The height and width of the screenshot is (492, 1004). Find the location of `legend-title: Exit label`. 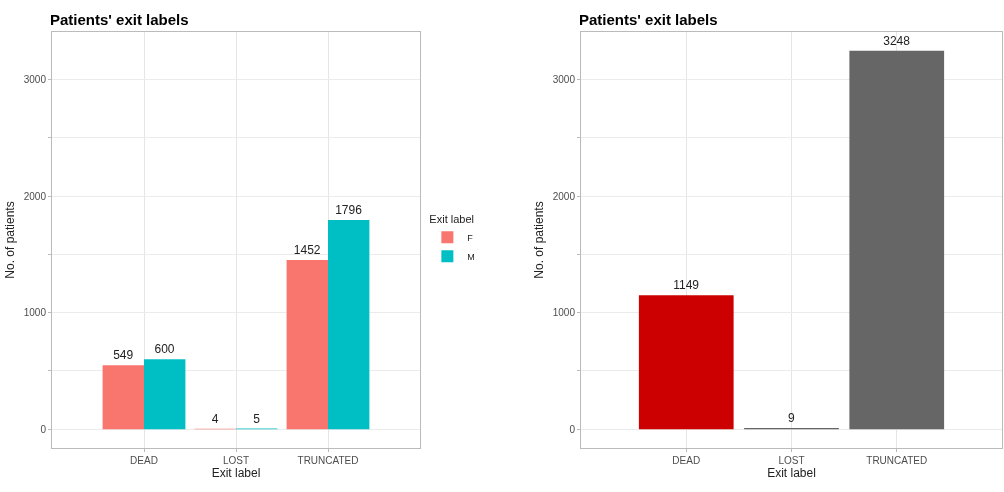

legend-title: Exit label is located at coordinates (451, 218).